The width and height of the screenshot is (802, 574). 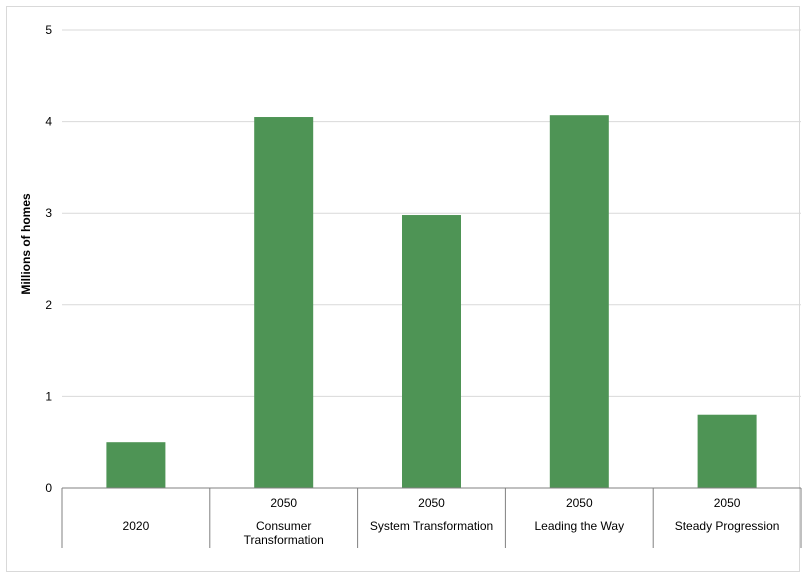 I want to click on y-axis-title: Millions of homes, so click(x=26, y=244).